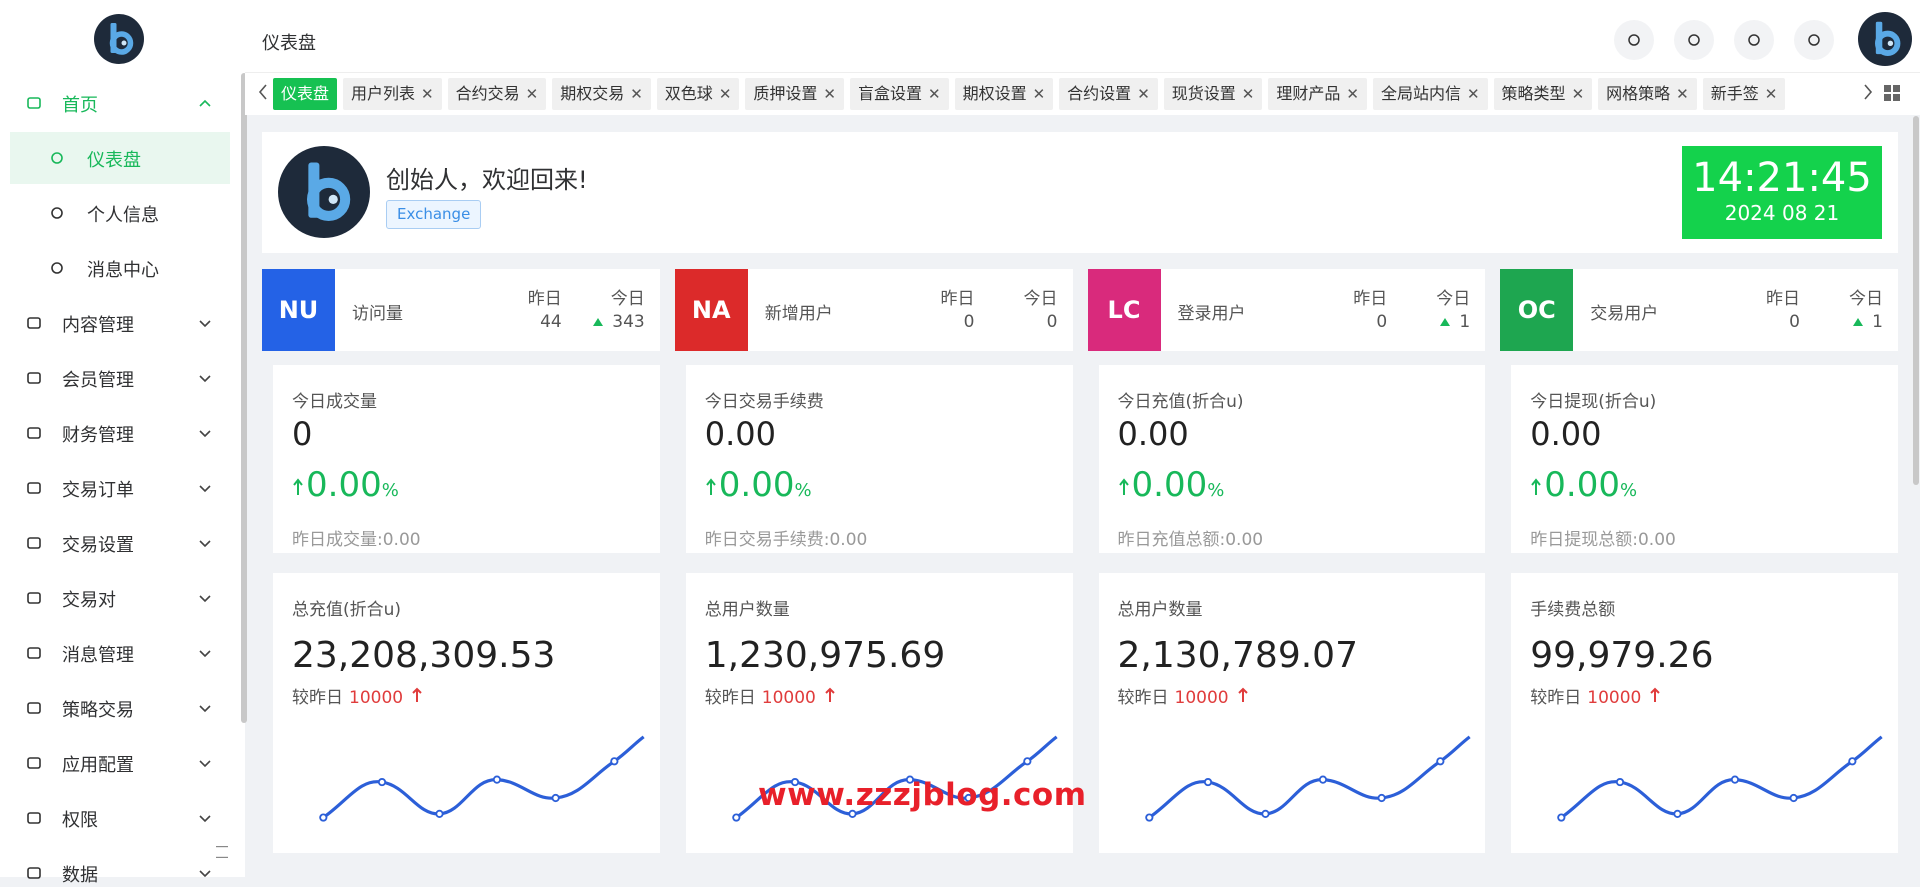 The image size is (1920, 887). I want to click on tab: 网格策略 ✕, so click(1647, 94).